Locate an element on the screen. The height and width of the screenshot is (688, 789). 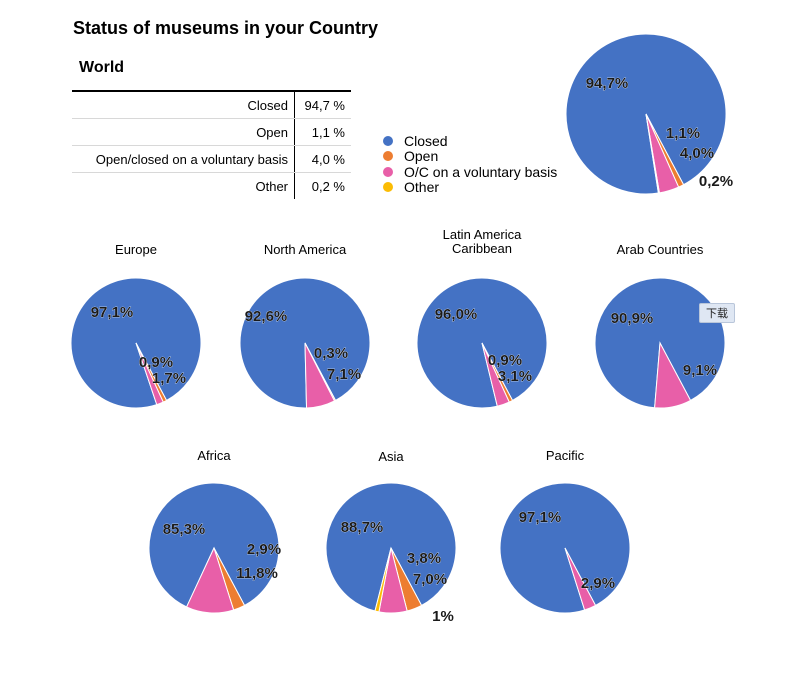
data-label: 94,7% is located at coordinates (607, 83).